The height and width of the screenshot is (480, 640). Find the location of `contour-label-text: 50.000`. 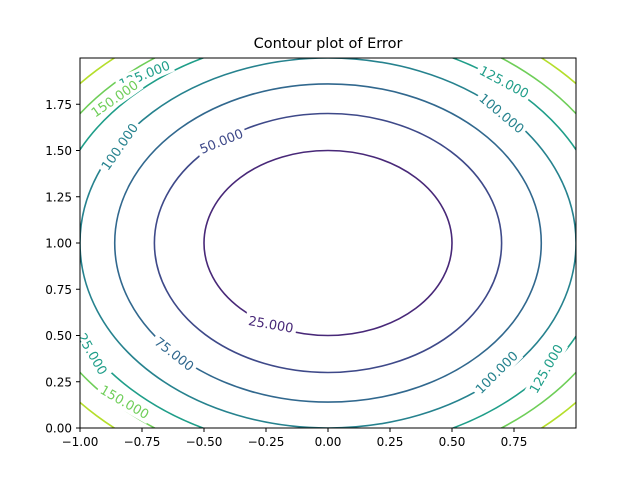

contour-label-text: 50.000 is located at coordinates (222, 142).